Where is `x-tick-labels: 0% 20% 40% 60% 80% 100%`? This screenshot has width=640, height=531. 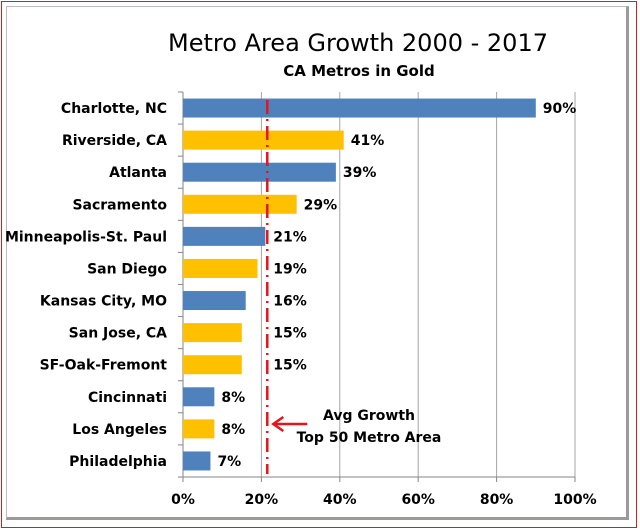 x-tick-labels: 0% 20% 40% 60% 80% 100% is located at coordinates (384, 500).